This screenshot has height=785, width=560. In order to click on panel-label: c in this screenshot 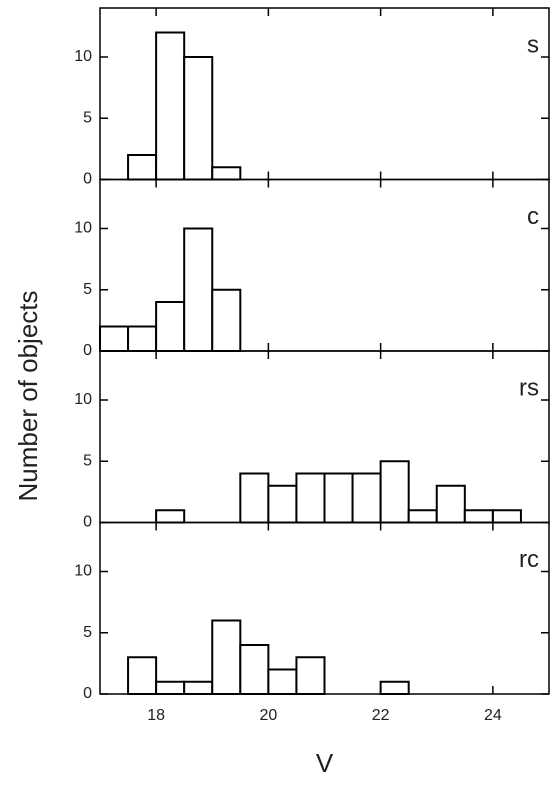, I will do `click(533, 216)`.